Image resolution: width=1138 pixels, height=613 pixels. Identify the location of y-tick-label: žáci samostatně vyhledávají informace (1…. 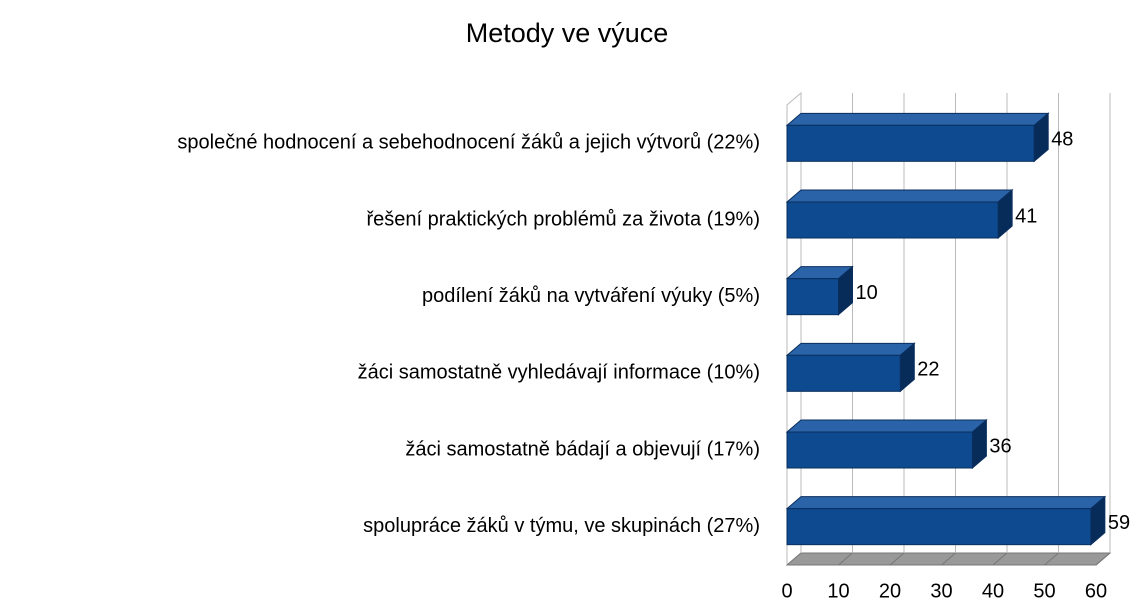
(559, 373).